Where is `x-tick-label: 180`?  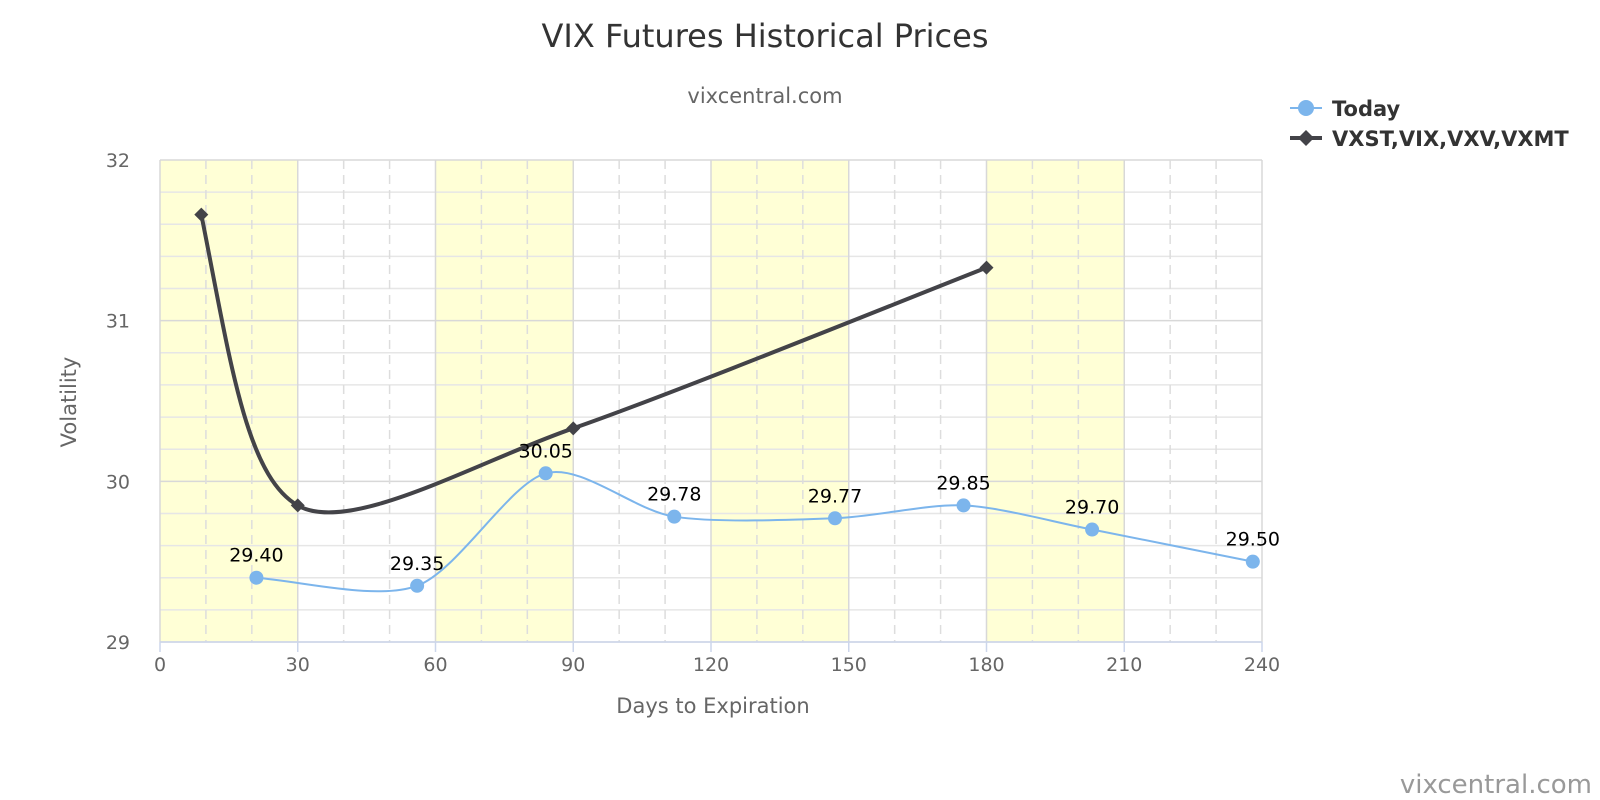 x-tick-label: 180 is located at coordinates (986, 665).